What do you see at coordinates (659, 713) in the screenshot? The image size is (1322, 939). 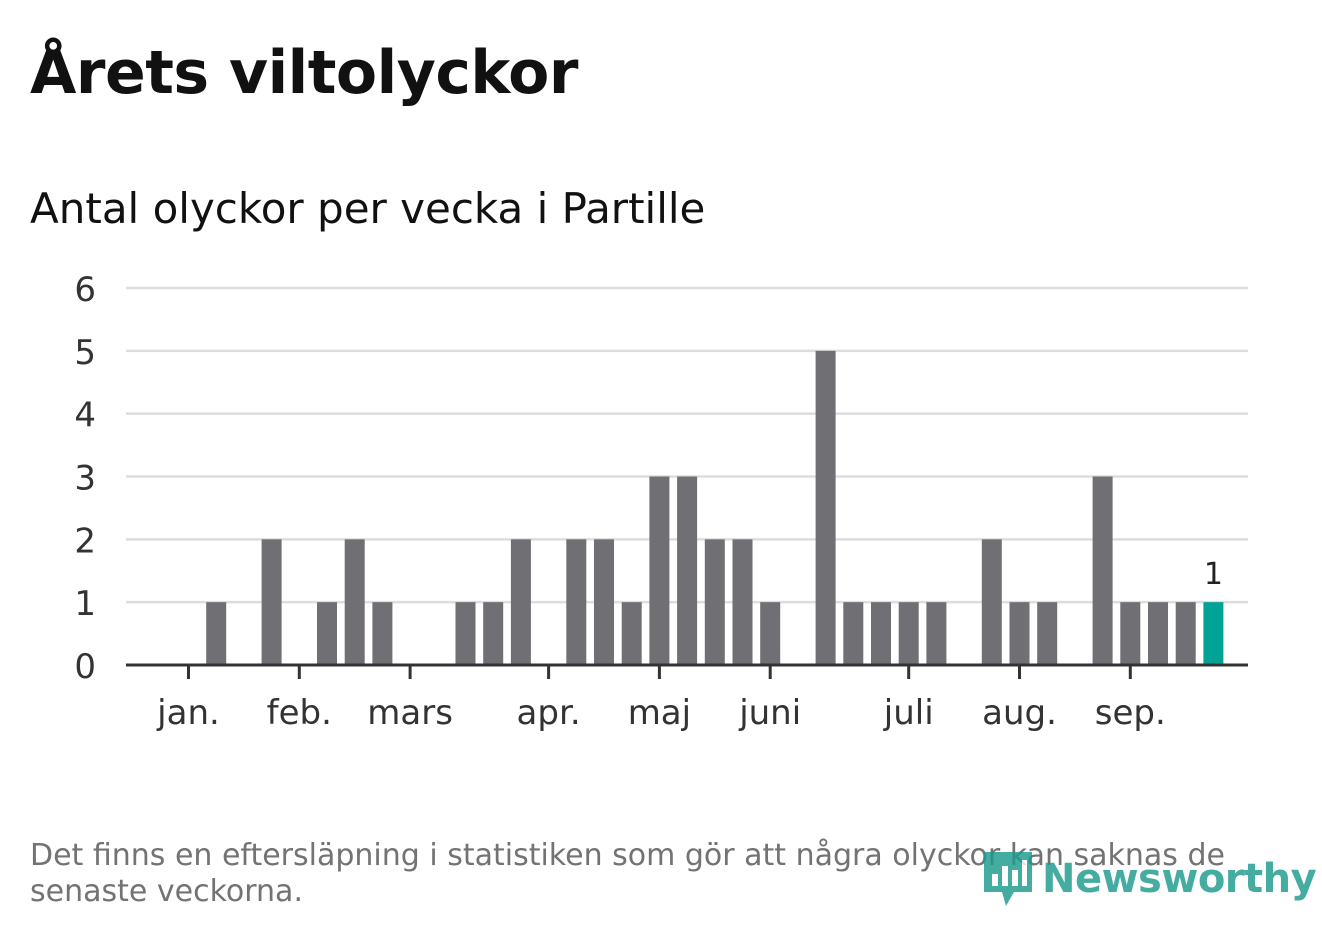 I see `x-tick-label: maj` at bounding box center [659, 713].